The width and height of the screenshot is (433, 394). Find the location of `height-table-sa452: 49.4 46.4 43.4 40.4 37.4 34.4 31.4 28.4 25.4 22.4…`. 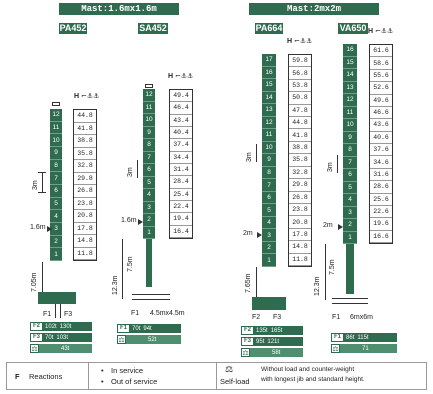

height-table-sa452: 49.4 46.4 43.4 40.4 37.4 34.4 31.4 28.4 25.4 22.4… is located at coordinates (181, 164).